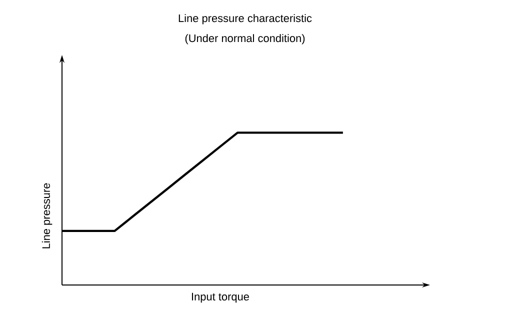 The height and width of the screenshot is (320, 512). Describe the element at coordinates (220, 297) in the screenshot. I see `x-axis-title: Input torque` at that location.